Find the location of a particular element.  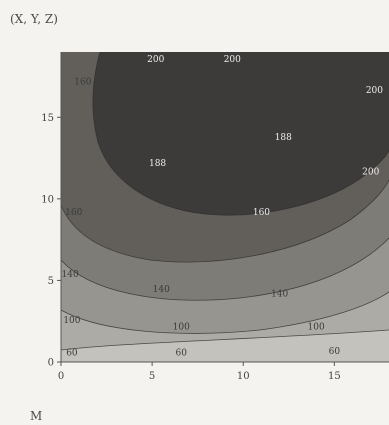

x-axis-ticks: 0 5 10 15 is located at coordinates (199, 372).